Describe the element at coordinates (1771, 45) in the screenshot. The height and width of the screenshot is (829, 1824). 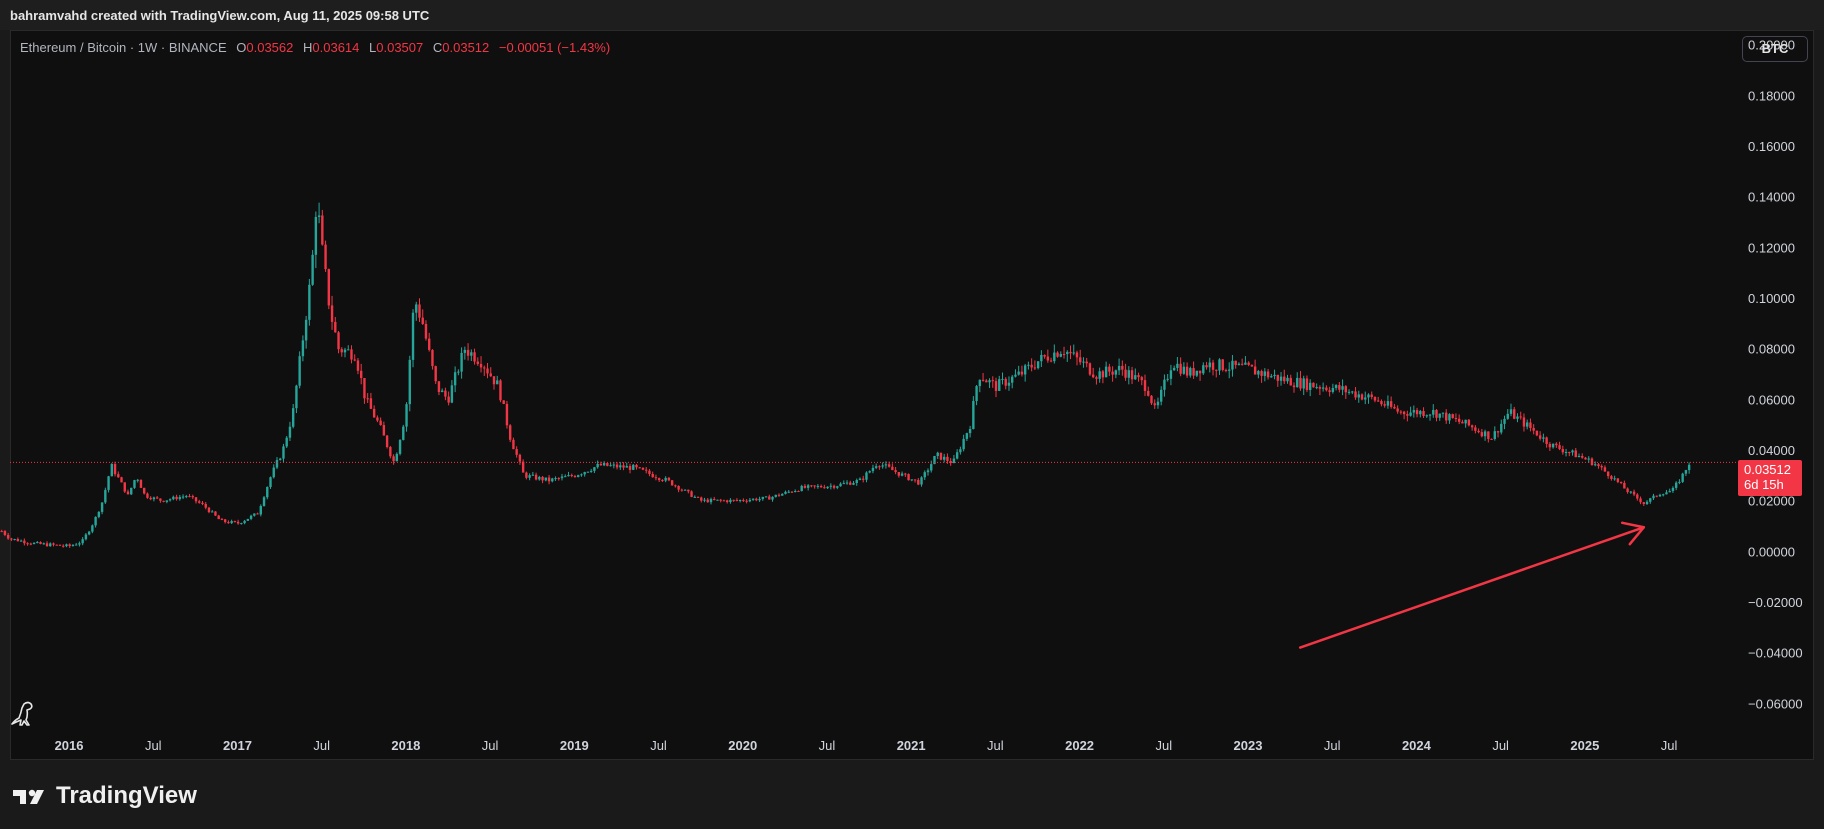
I see `y-tick-label: 0.20000` at that location.